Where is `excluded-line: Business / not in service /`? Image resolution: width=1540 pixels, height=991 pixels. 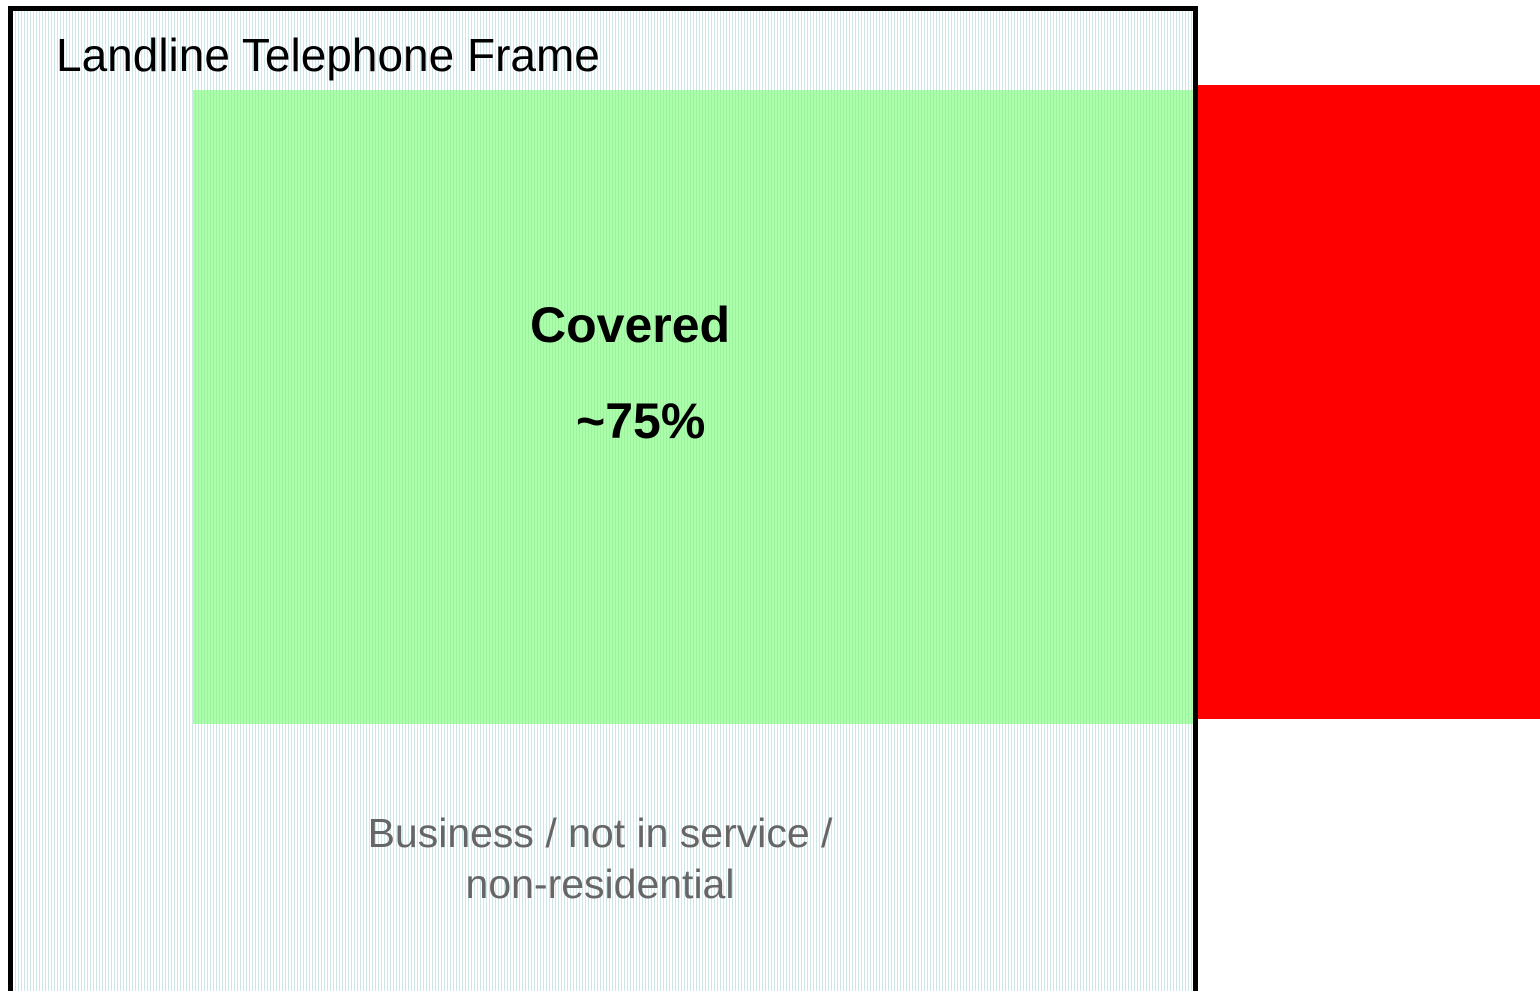 excluded-line: Business / not in service / is located at coordinates (600, 833).